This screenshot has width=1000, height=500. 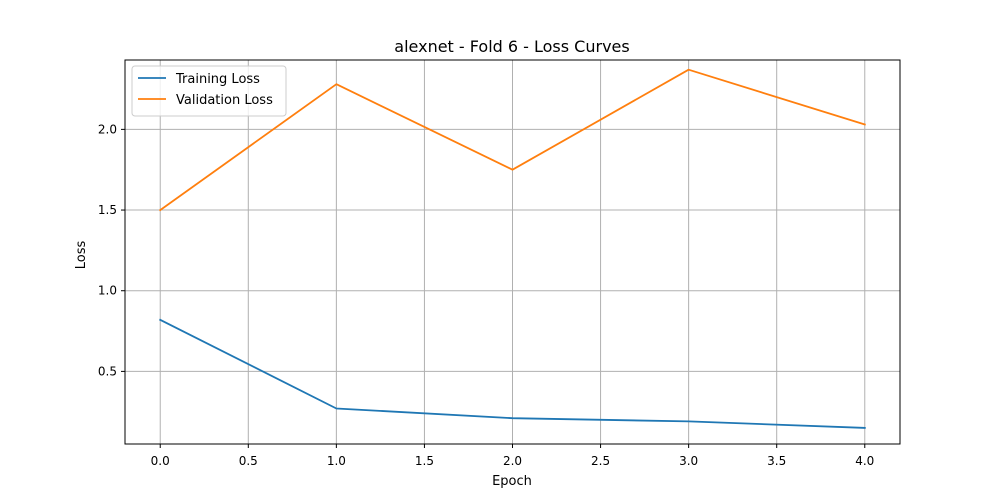 I want to click on x-tick-label: 3.5, so click(x=776, y=461).